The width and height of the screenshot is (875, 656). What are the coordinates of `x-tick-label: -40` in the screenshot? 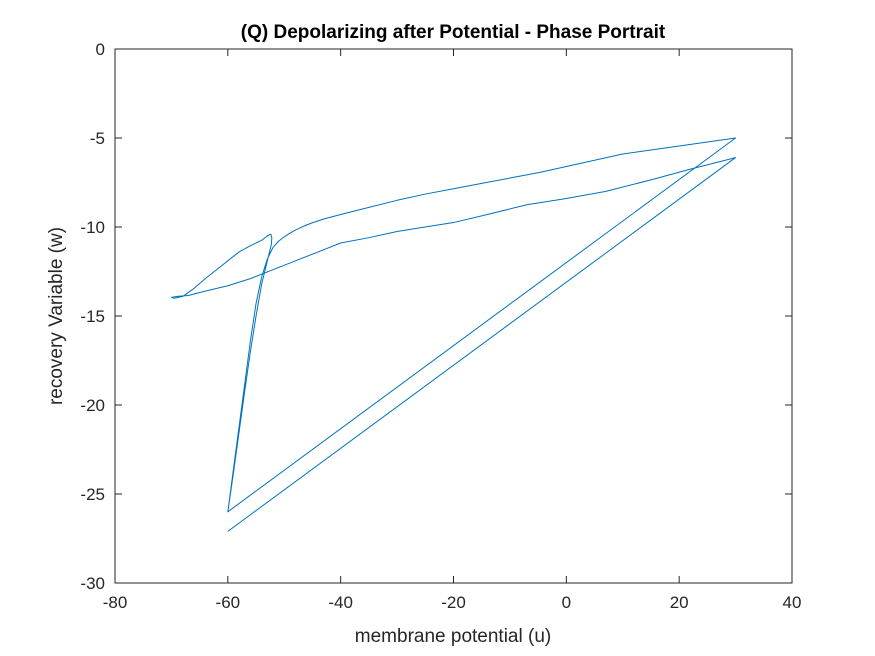 It's located at (340, 602).